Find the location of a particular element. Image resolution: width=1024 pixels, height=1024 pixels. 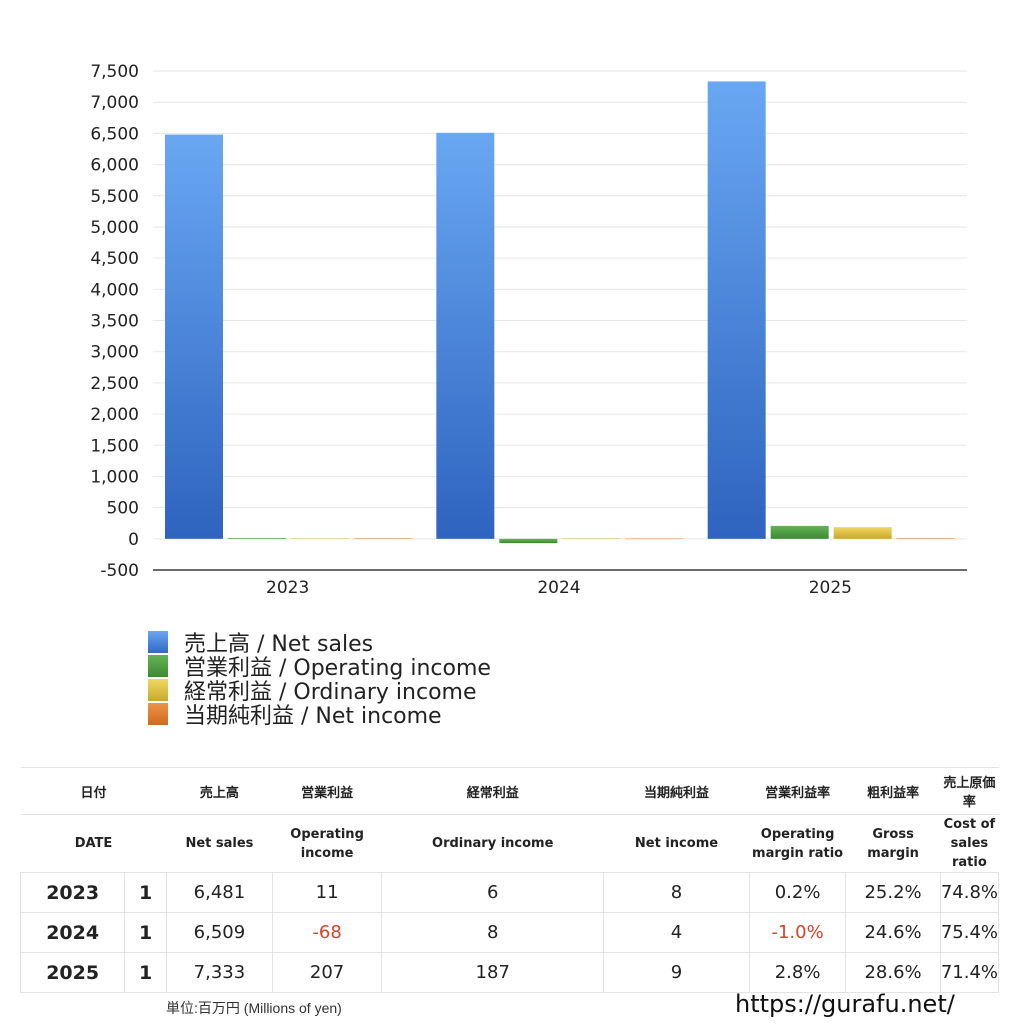

x-axis-ticks: 2023 2024 2025 is located at coordinates (559, 588).